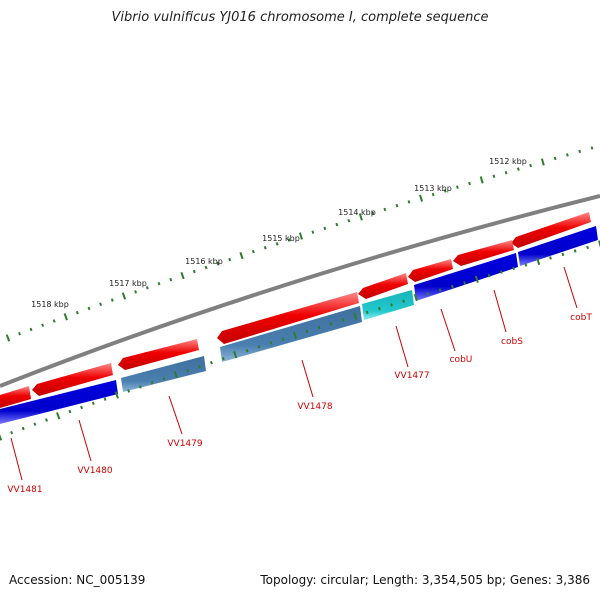  I want to click on gene-label: cobT, so click(581, 318).